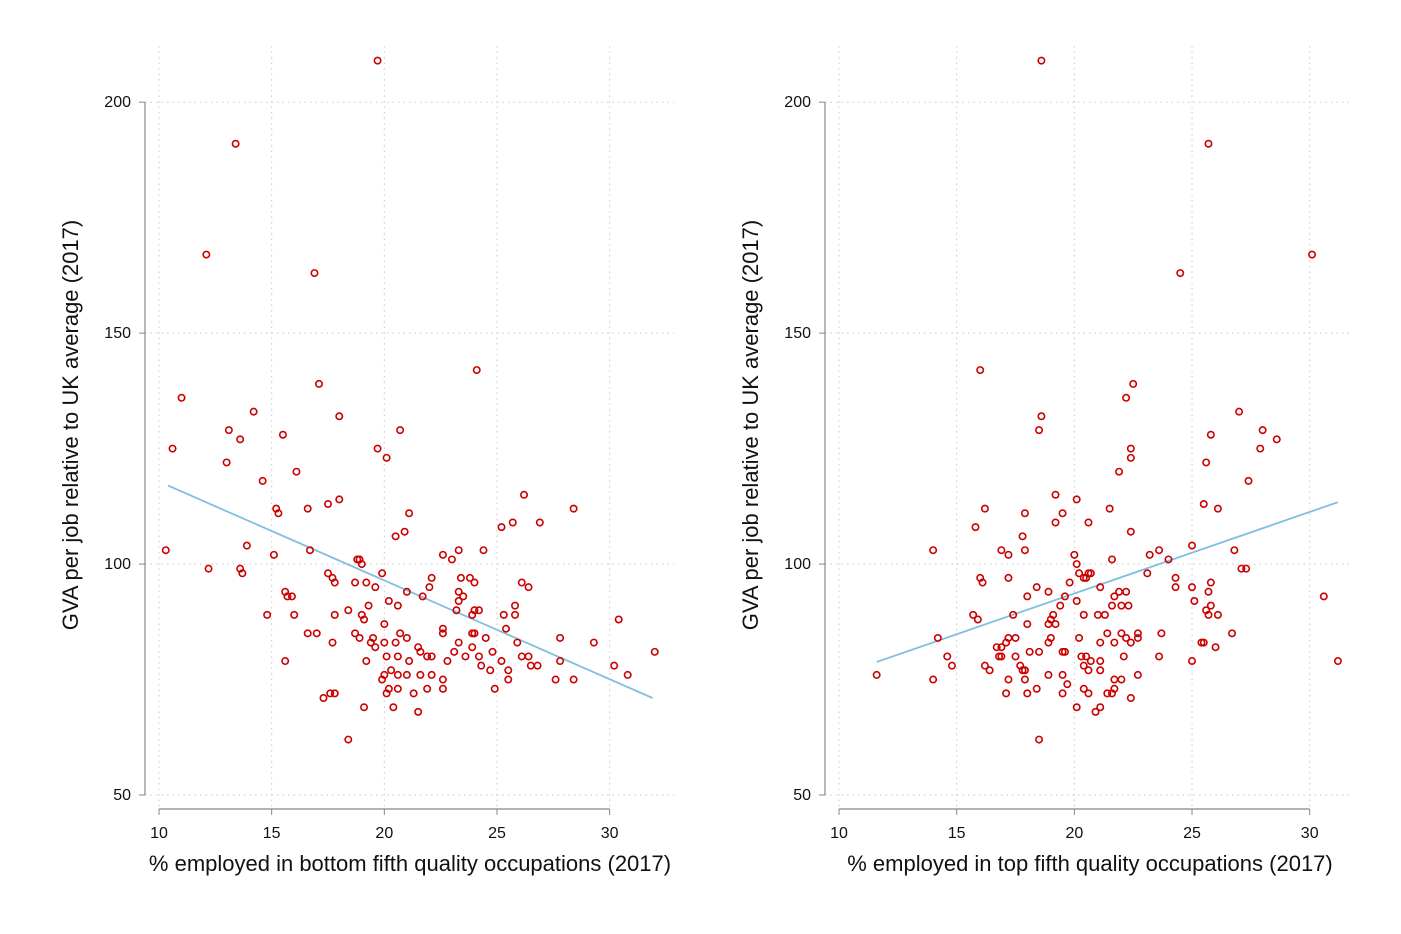  What do you see at coordinates (797, 102) in the screenshot?
I see `right-y-tick-label: 200` at bounding box center [797, 102].